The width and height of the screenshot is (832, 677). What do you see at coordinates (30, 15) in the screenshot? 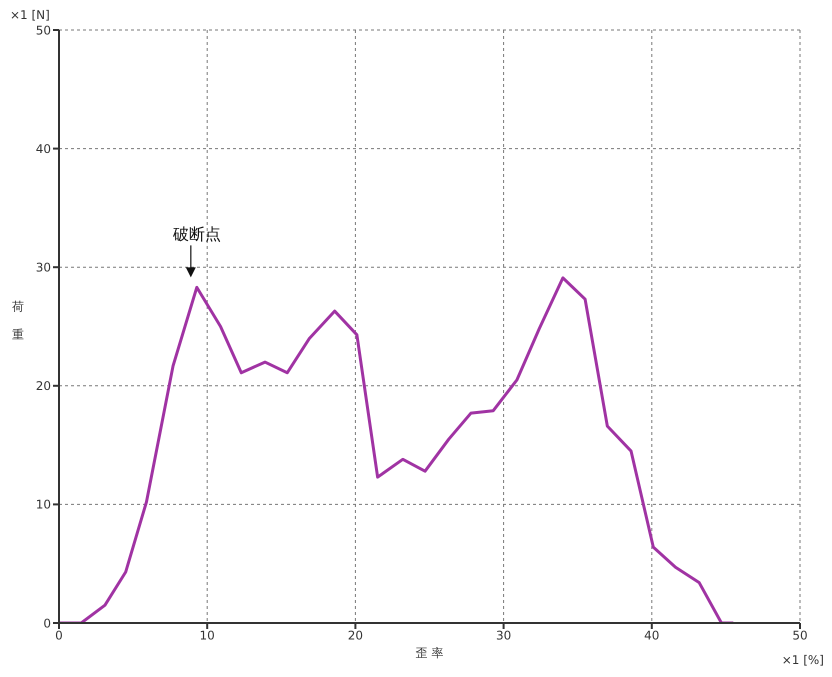
I see `text: ×1 [N]` at bounding box center [30, 15].